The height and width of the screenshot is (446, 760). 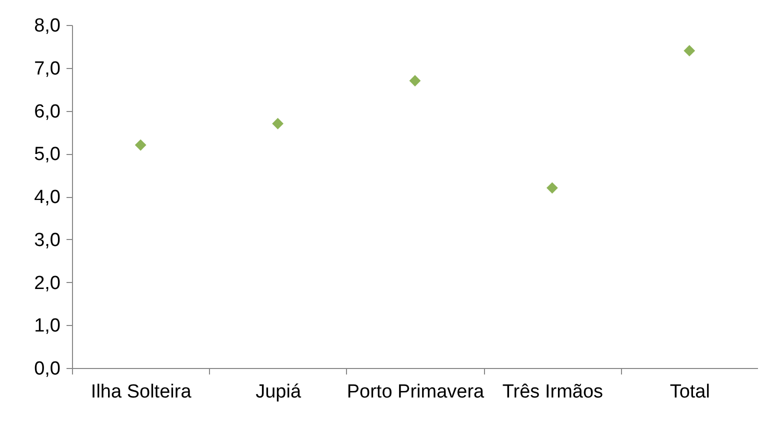 What do you see at coordinates (141, 392) in the screenshot?
I see `x-tick-label: Ilha Solteira` at bounding box center [141, 392].